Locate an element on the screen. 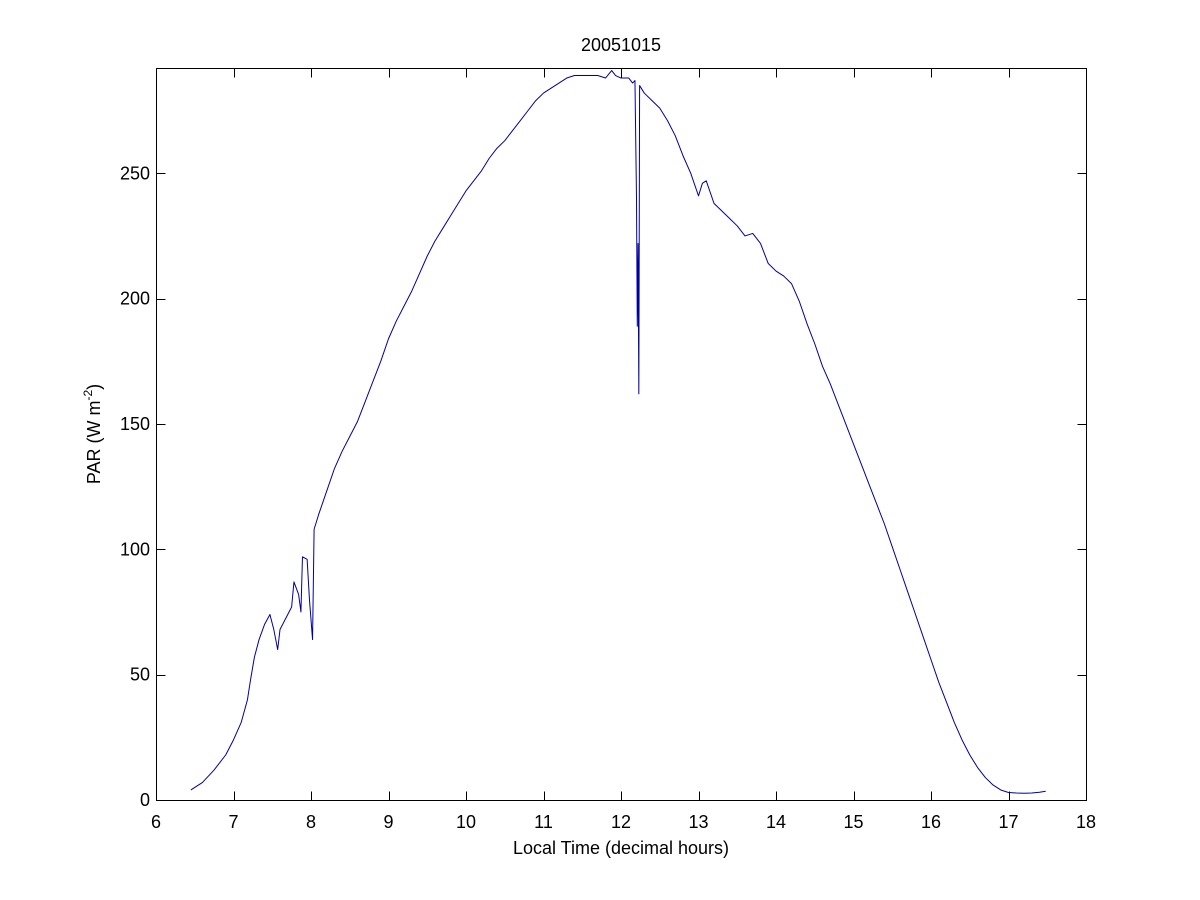 This screenshot has height=900, width=1200. x-tick-label-18: 18 is located at coordinates (1086, 822).